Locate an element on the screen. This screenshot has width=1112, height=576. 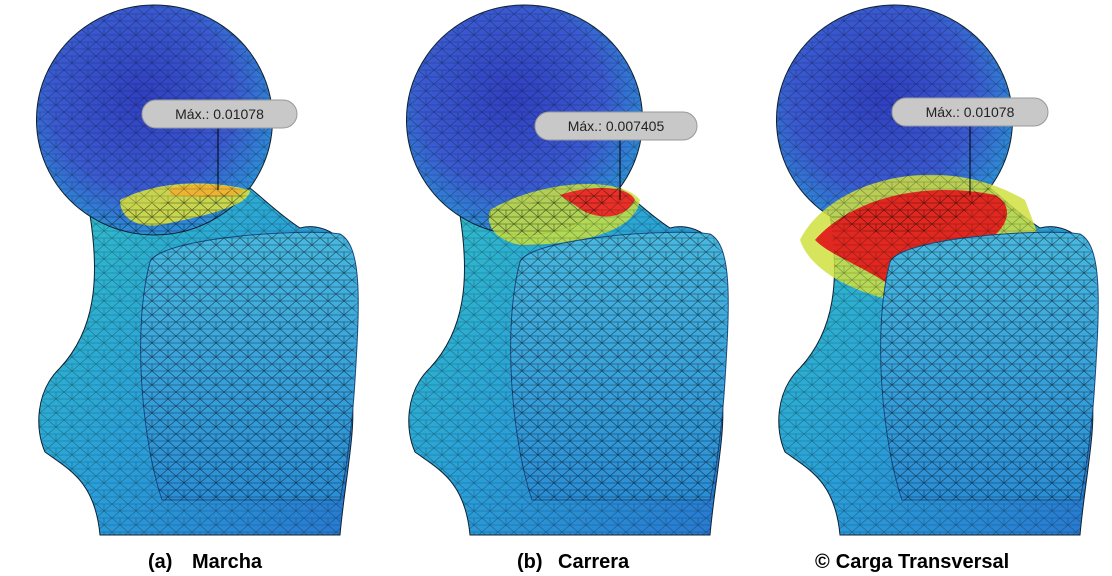
caption: © Carga Transversal is located at coordinates (912, 562).